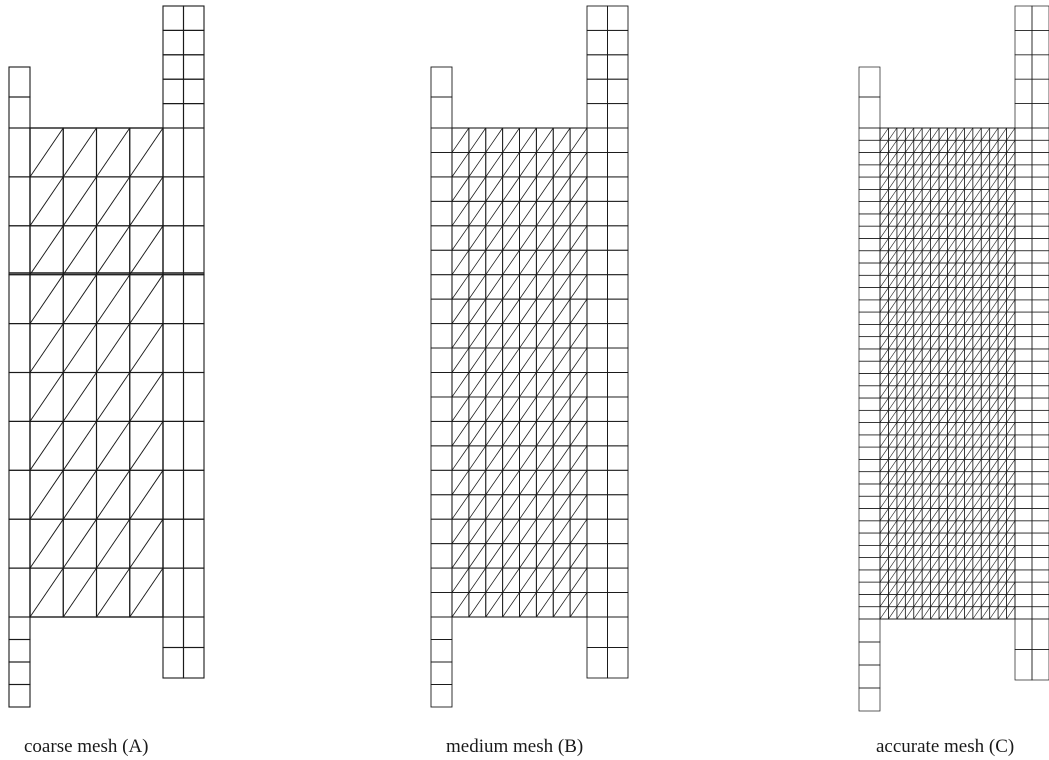 The image size is (1049, 760). I want to click on left-strip-top-cell, so click(19, 82).